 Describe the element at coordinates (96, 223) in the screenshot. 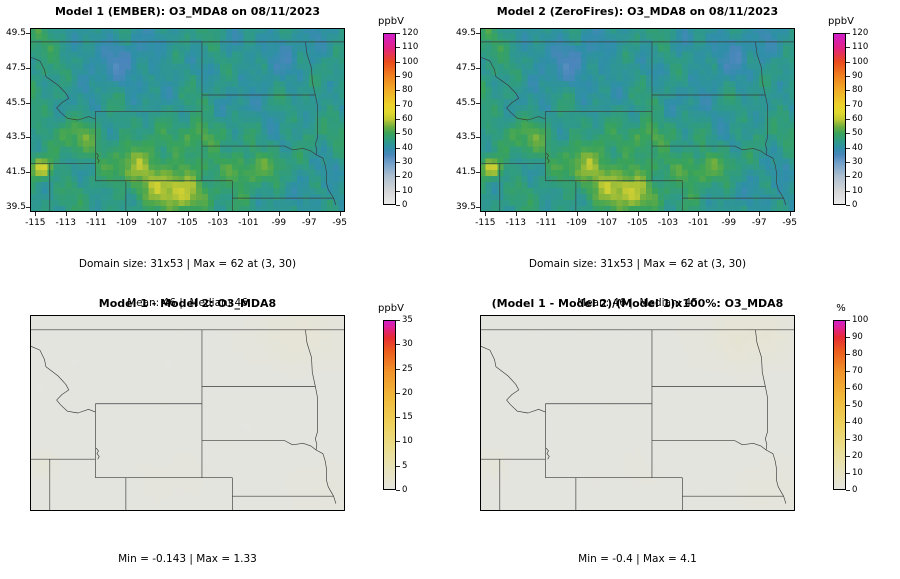

I see `x-tick-label: -111` at that location.